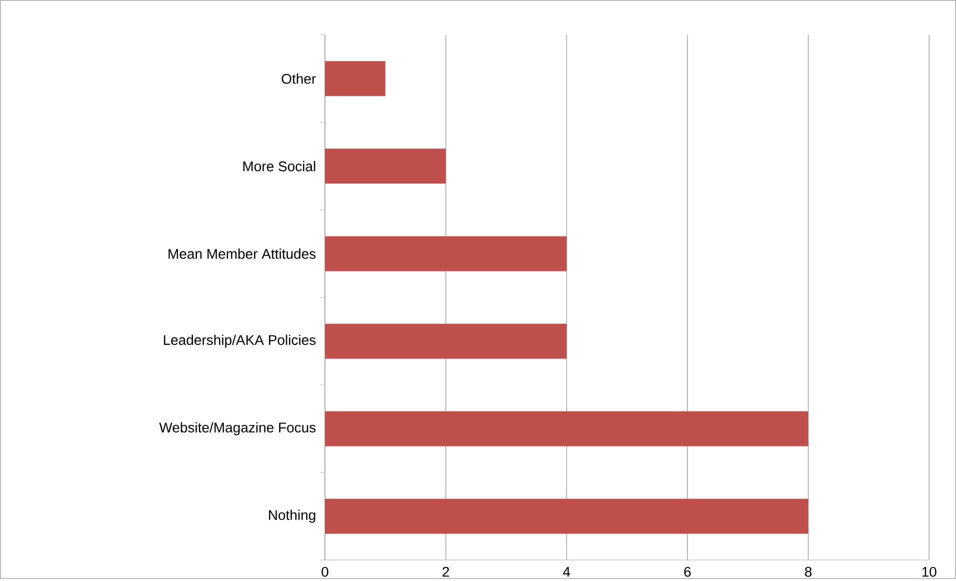  I want to click on x-tick-label: 2, so click(445, 571).